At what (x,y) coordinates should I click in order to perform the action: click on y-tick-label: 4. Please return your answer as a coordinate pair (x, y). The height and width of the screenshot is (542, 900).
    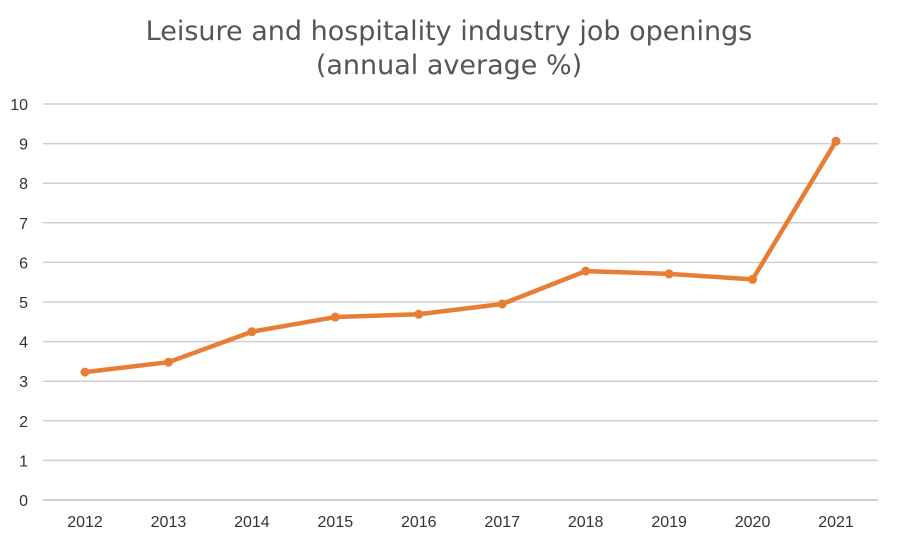
    Looking at the image, I should click on (23, 343).